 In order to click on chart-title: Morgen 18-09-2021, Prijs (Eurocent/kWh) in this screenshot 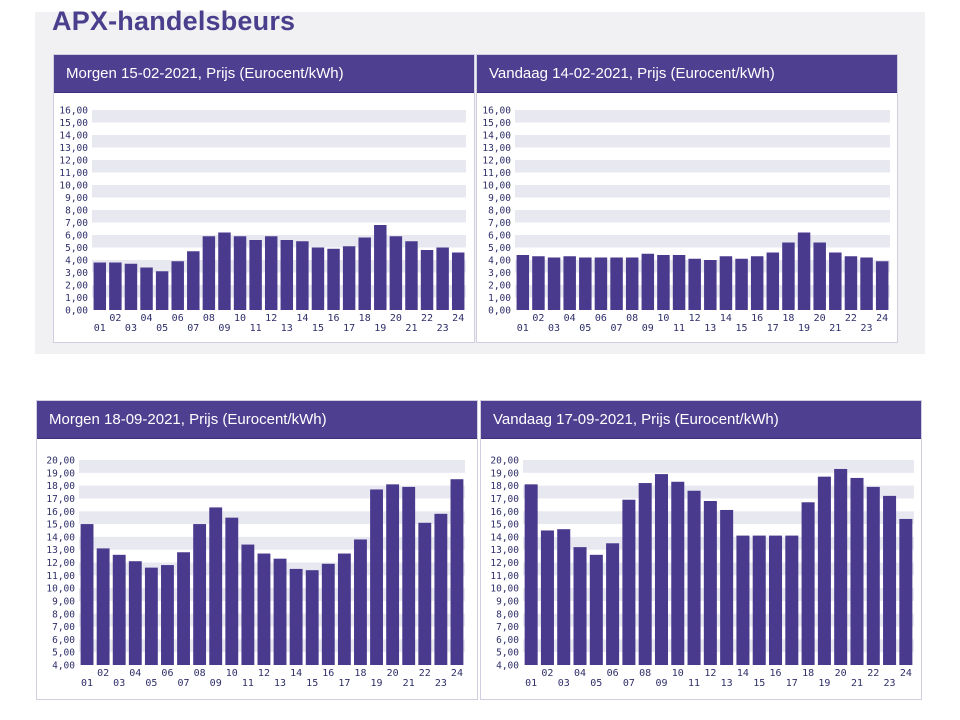, I will do `click(257, 420)`.